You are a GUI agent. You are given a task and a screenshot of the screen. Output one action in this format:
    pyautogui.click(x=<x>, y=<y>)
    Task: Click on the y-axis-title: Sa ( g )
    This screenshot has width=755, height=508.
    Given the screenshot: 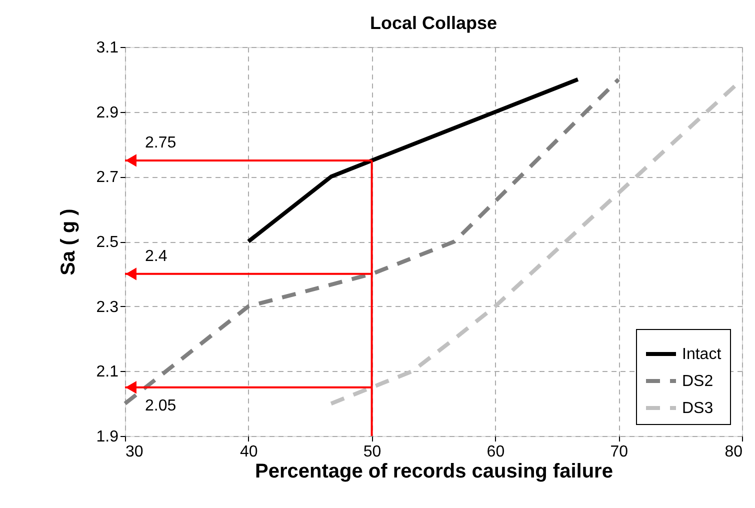 What is the action you would take?
    pyautogui.click(x=68, y=242)
    